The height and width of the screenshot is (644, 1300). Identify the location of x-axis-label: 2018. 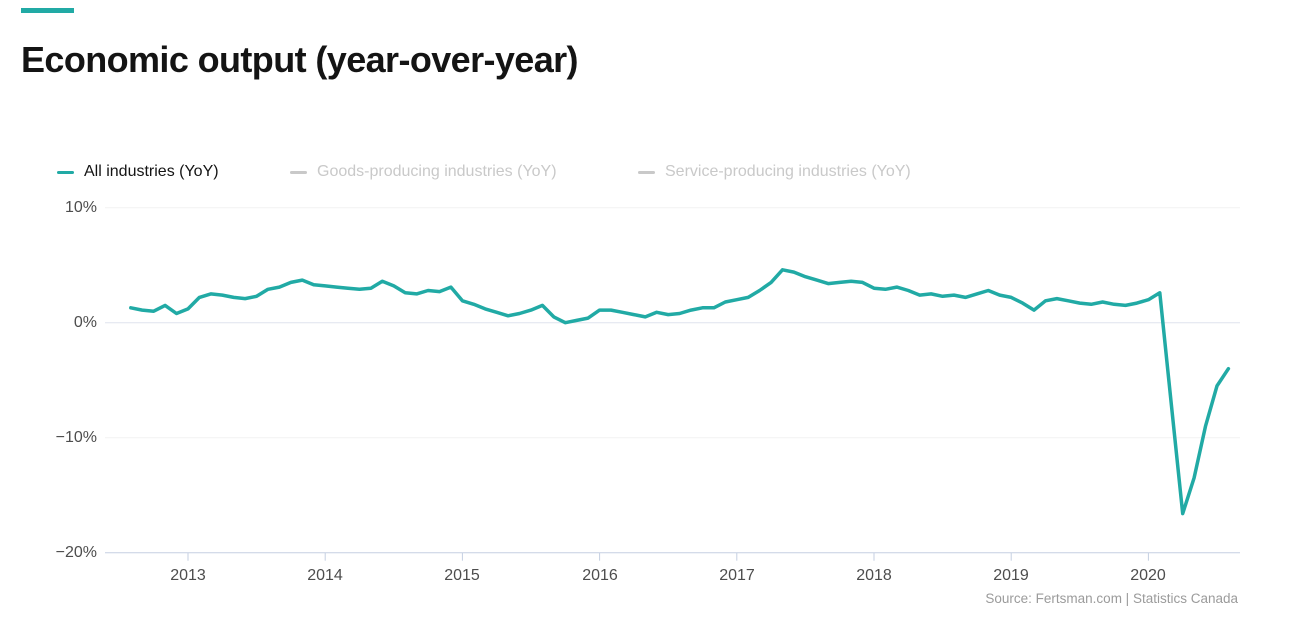
(874, 575).